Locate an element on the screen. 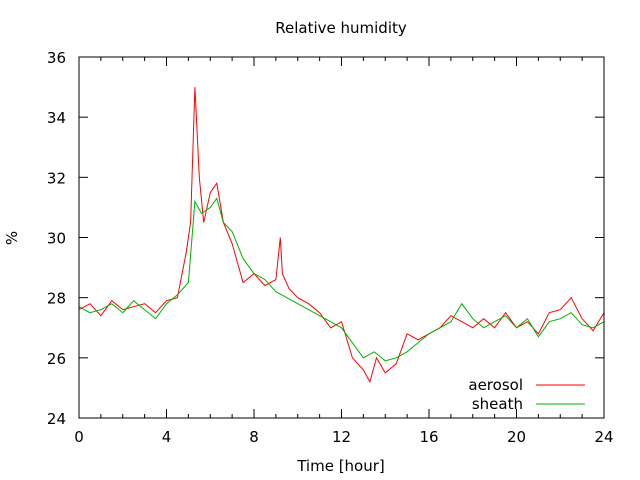 The height and width of the screenshot is (480, 640). x-tick-label: 12 is located at coordinates (341, 437).